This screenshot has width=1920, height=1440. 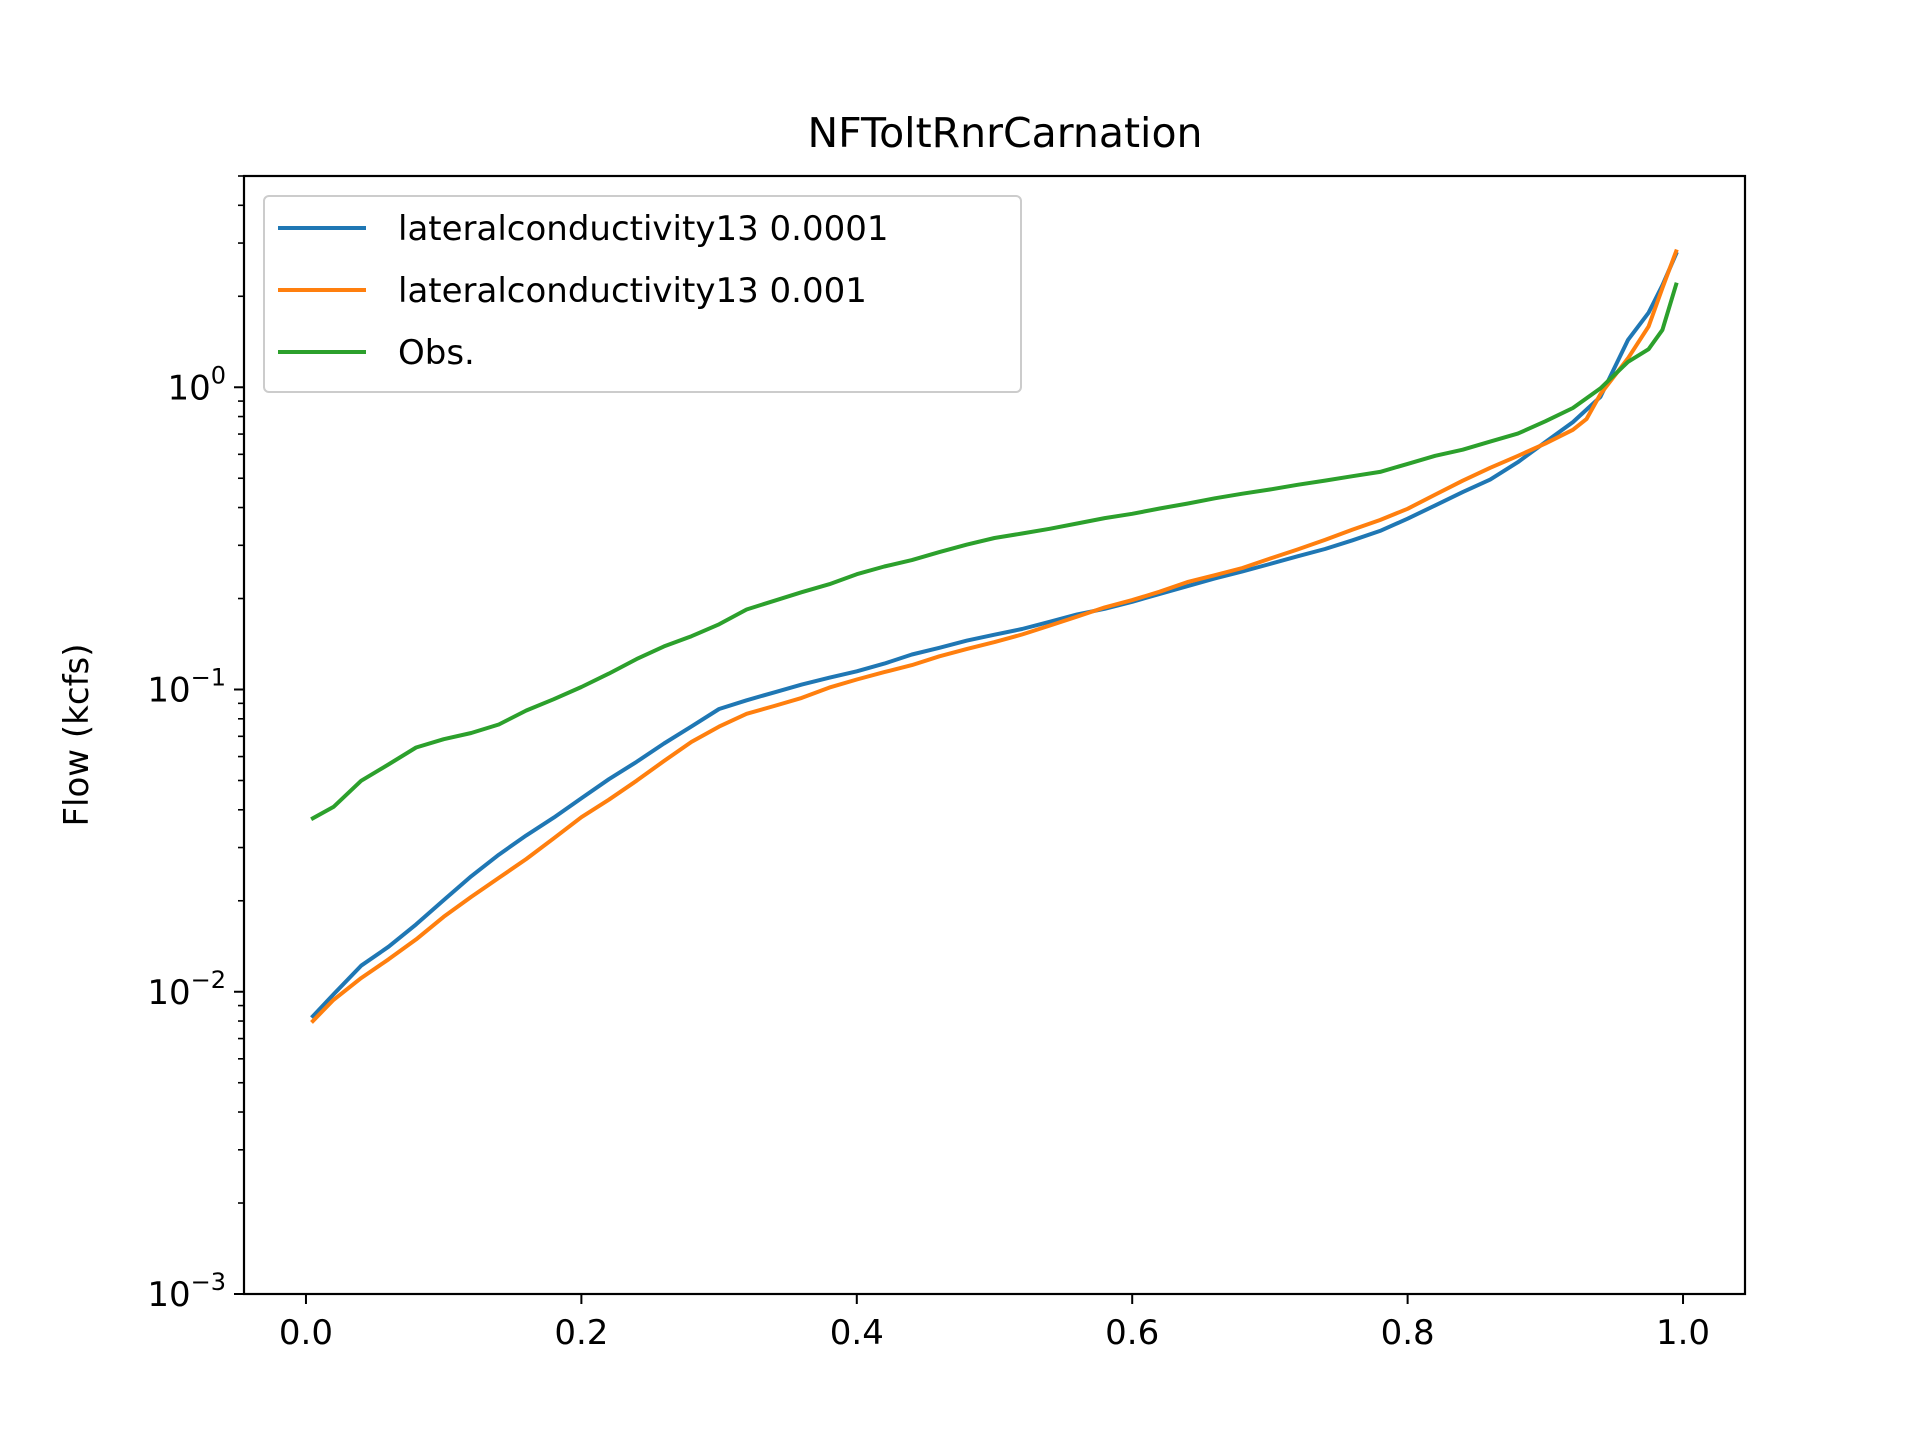 What do you see at coordinates (1683, 1333) in the screenshot?
I see `x-tick-label: 1.0` at bounding box center [1683, 1333].